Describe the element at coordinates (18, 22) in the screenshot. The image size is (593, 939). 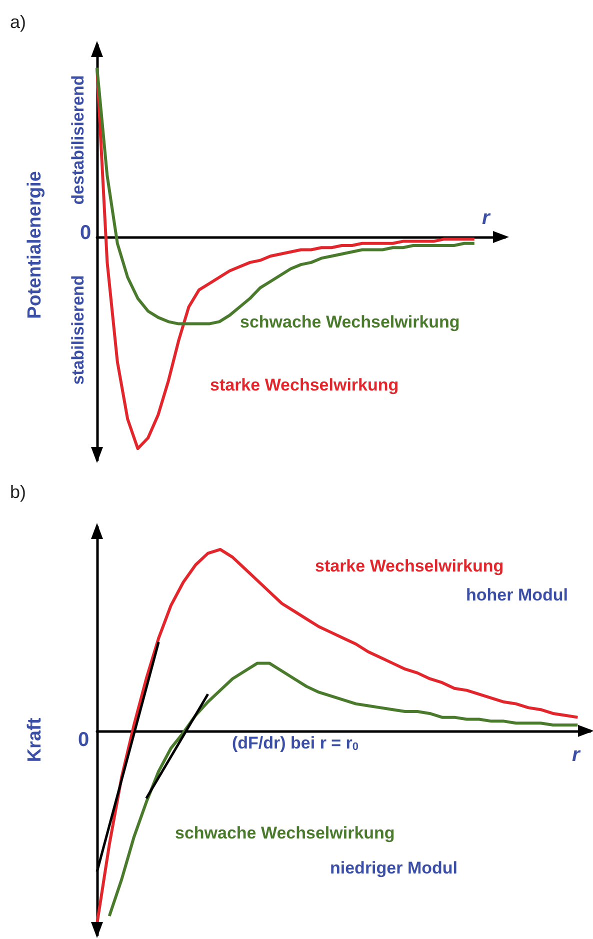
I see `chart-title: a)` at that location.